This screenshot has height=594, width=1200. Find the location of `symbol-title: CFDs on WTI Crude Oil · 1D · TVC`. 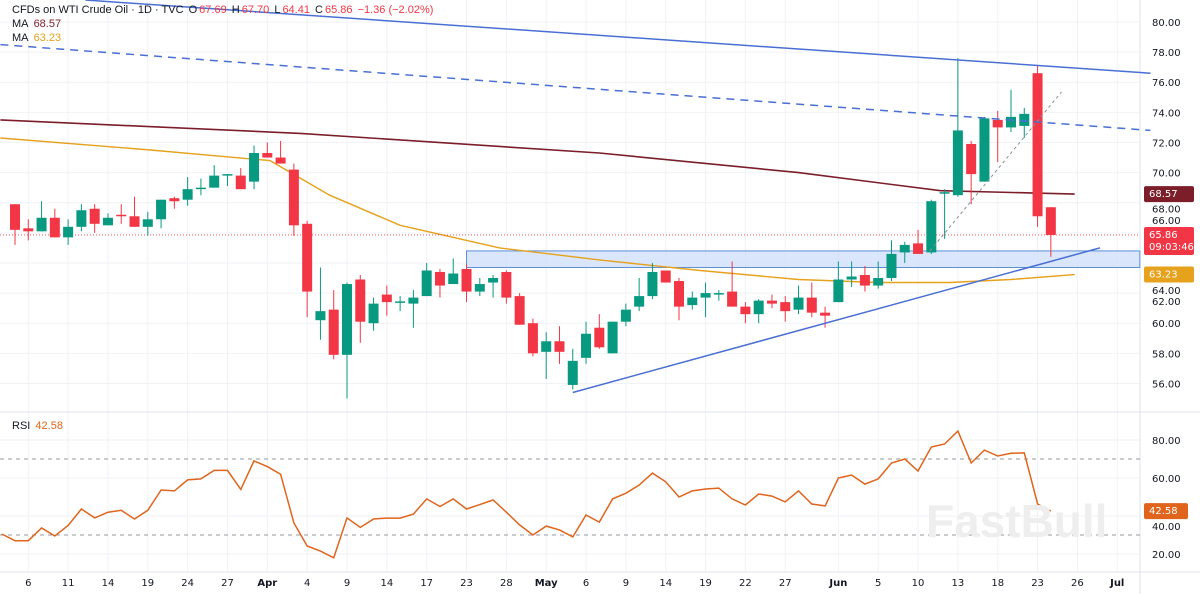

symbol-title: CFDs on WTI Crude Oil · 1D · TVC is located at coordinates (98, 10).